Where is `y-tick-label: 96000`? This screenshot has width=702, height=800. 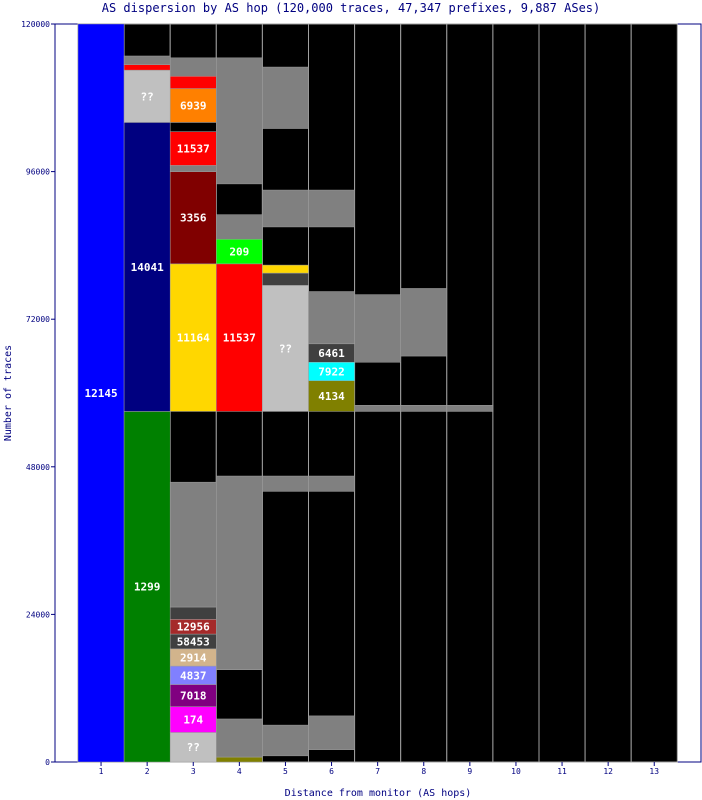
y-tick-label: 96000 is located at coordinates (38, 172).